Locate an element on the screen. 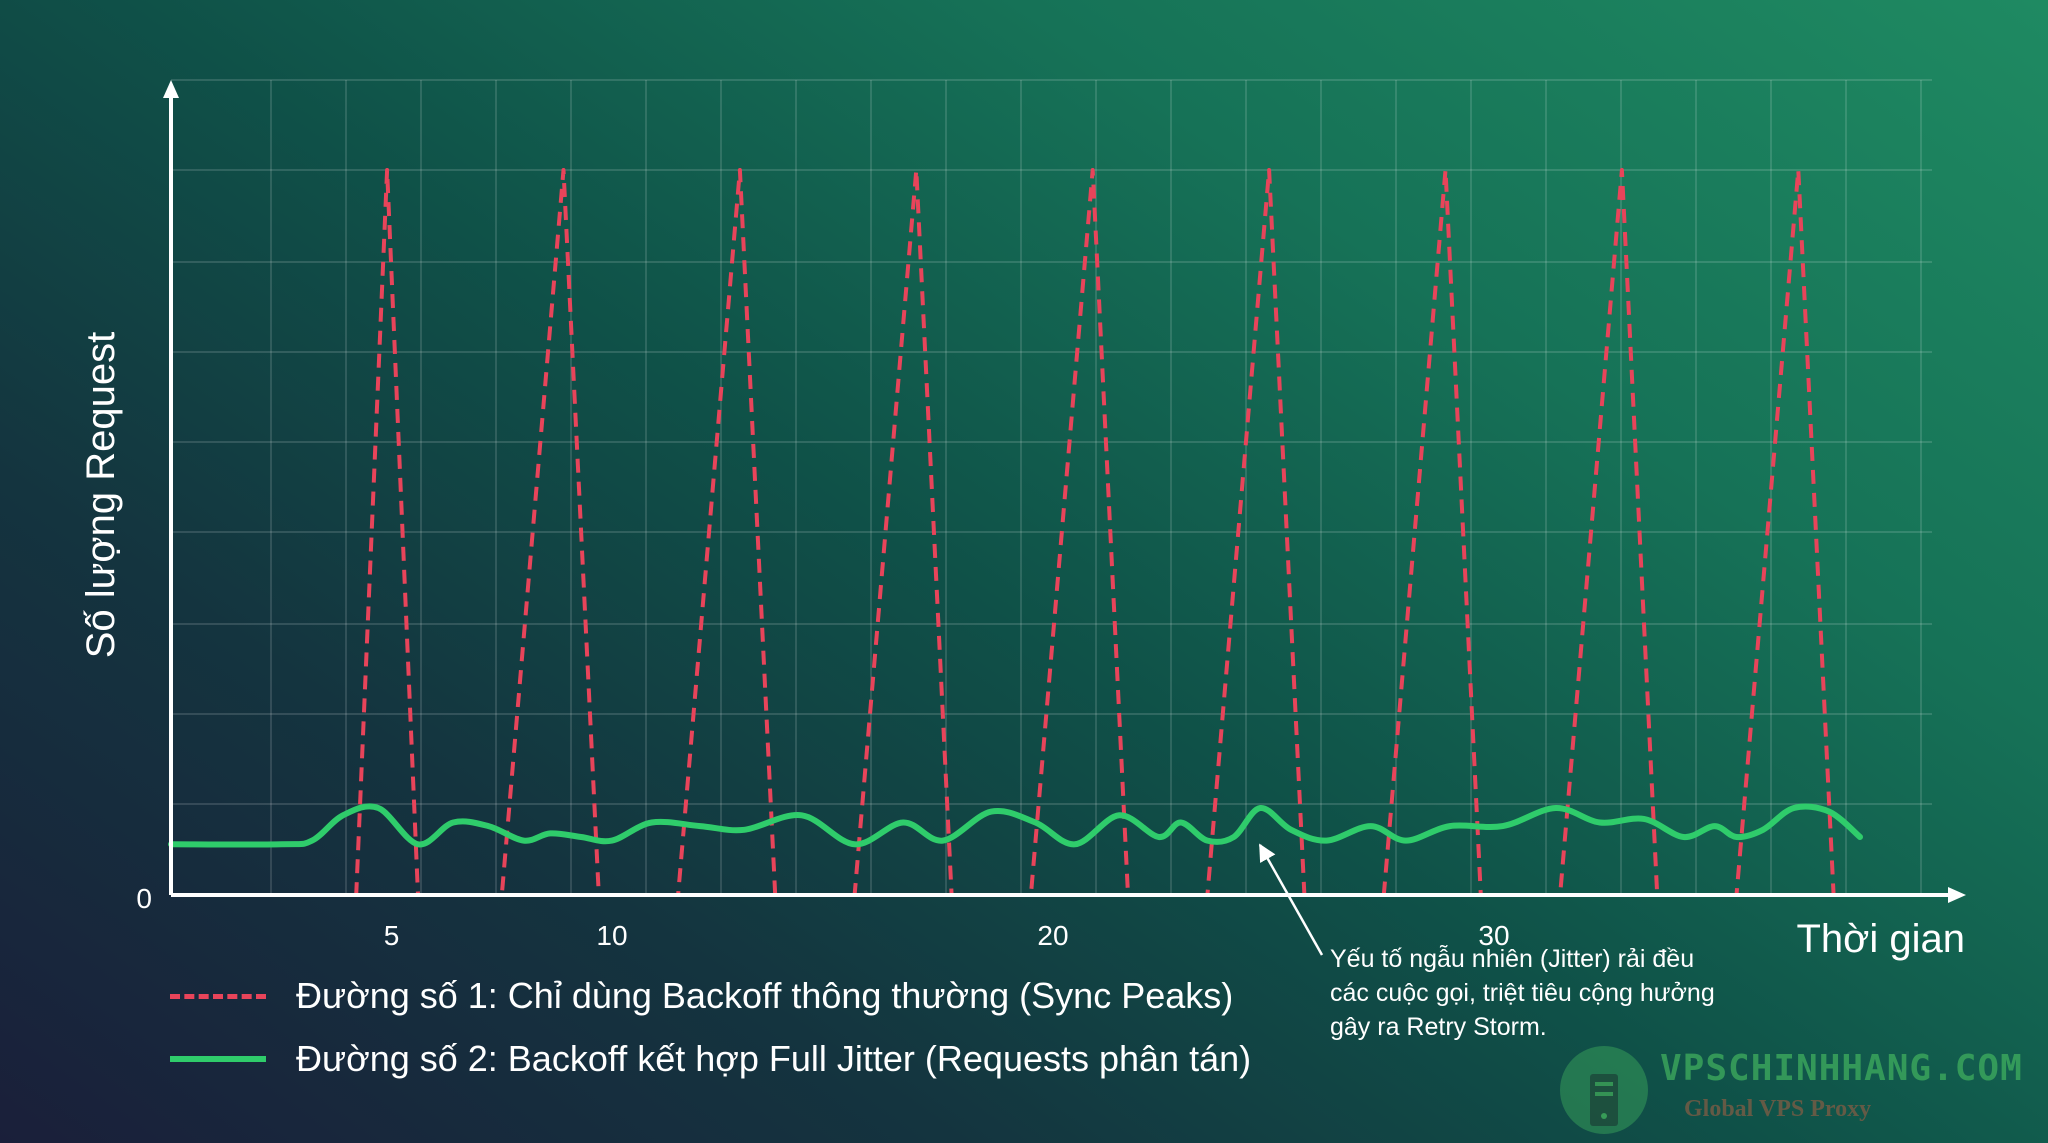 The image size is (2048, 1143). tick-labels: 0 5 10 20 30 is located at coordinates (822, 917).